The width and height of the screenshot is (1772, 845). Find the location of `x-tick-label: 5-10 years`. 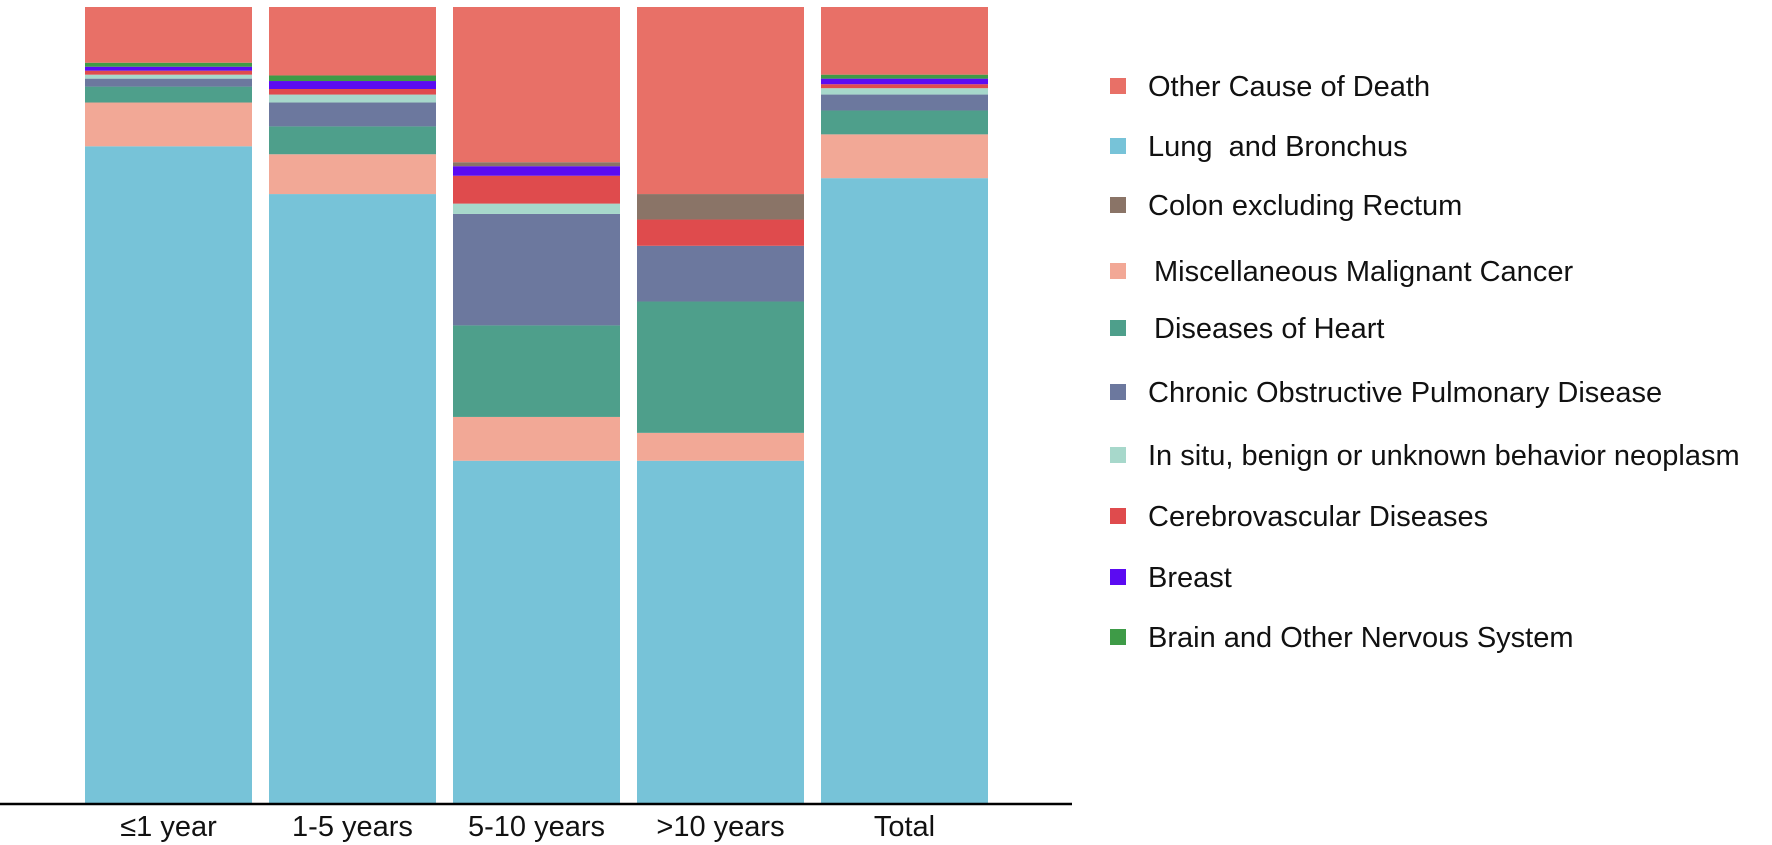

x-tick-label: 5-10 years is located at coordinates (536, 827).